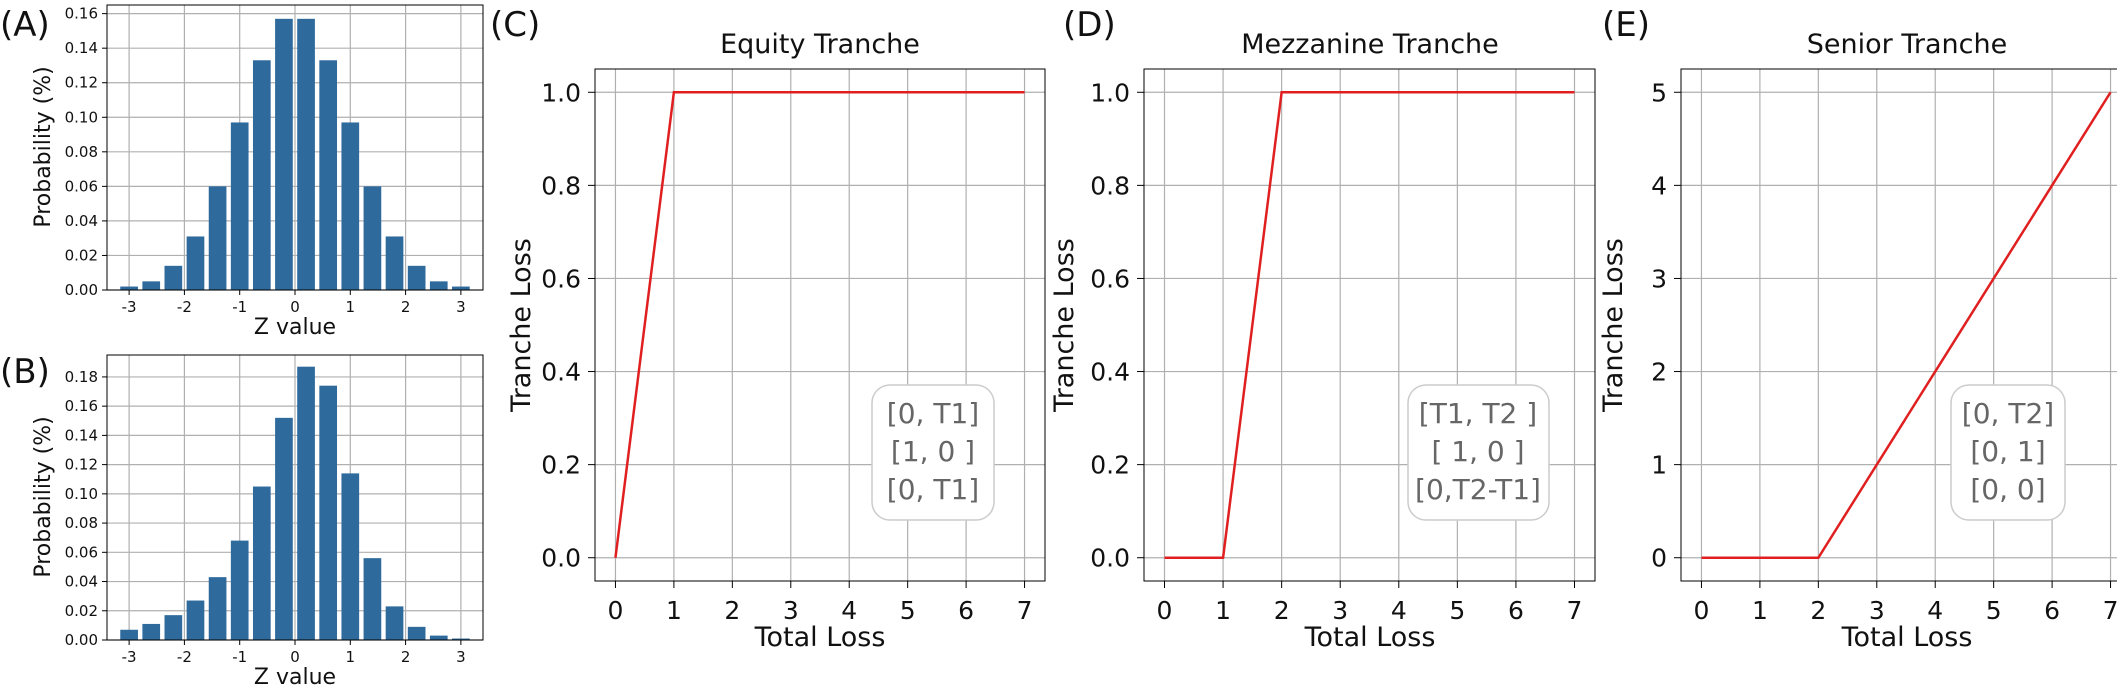 The width and height of the screenshot is (2117, 687). Describe the element at coordinates (81, 406) in the screenshot. I see `panel-b-y-tick-label: 0.16` at that location.